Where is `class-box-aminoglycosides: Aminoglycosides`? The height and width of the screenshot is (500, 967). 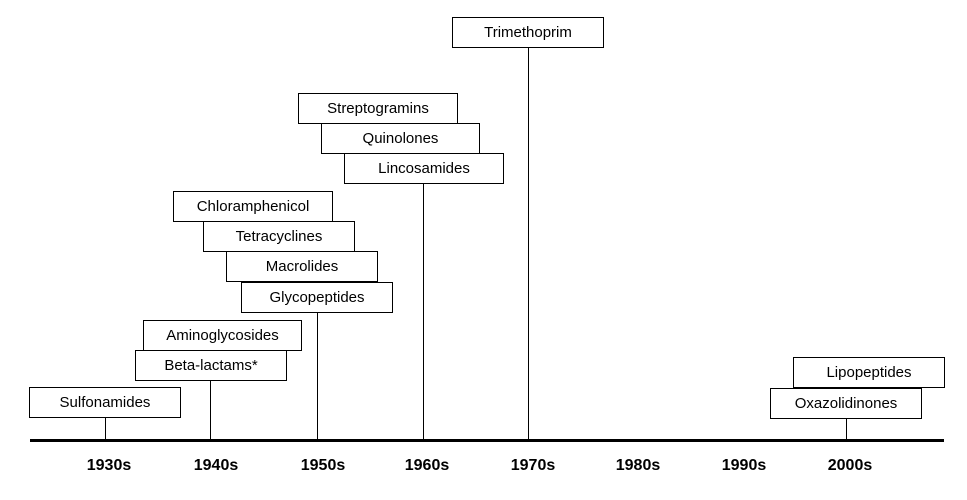 class-box-aminoglycosides: Aminoglycosides is located at coordinates (222, 335).